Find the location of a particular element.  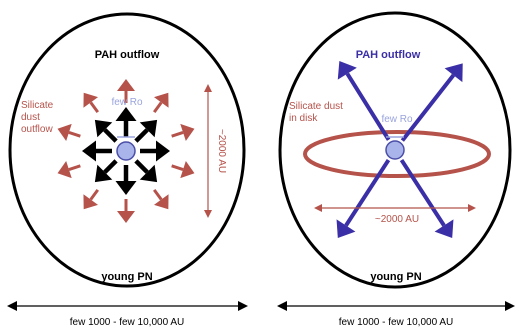

scale-label-horizontal: ~2000 AU is located at coordinates (397, 219).